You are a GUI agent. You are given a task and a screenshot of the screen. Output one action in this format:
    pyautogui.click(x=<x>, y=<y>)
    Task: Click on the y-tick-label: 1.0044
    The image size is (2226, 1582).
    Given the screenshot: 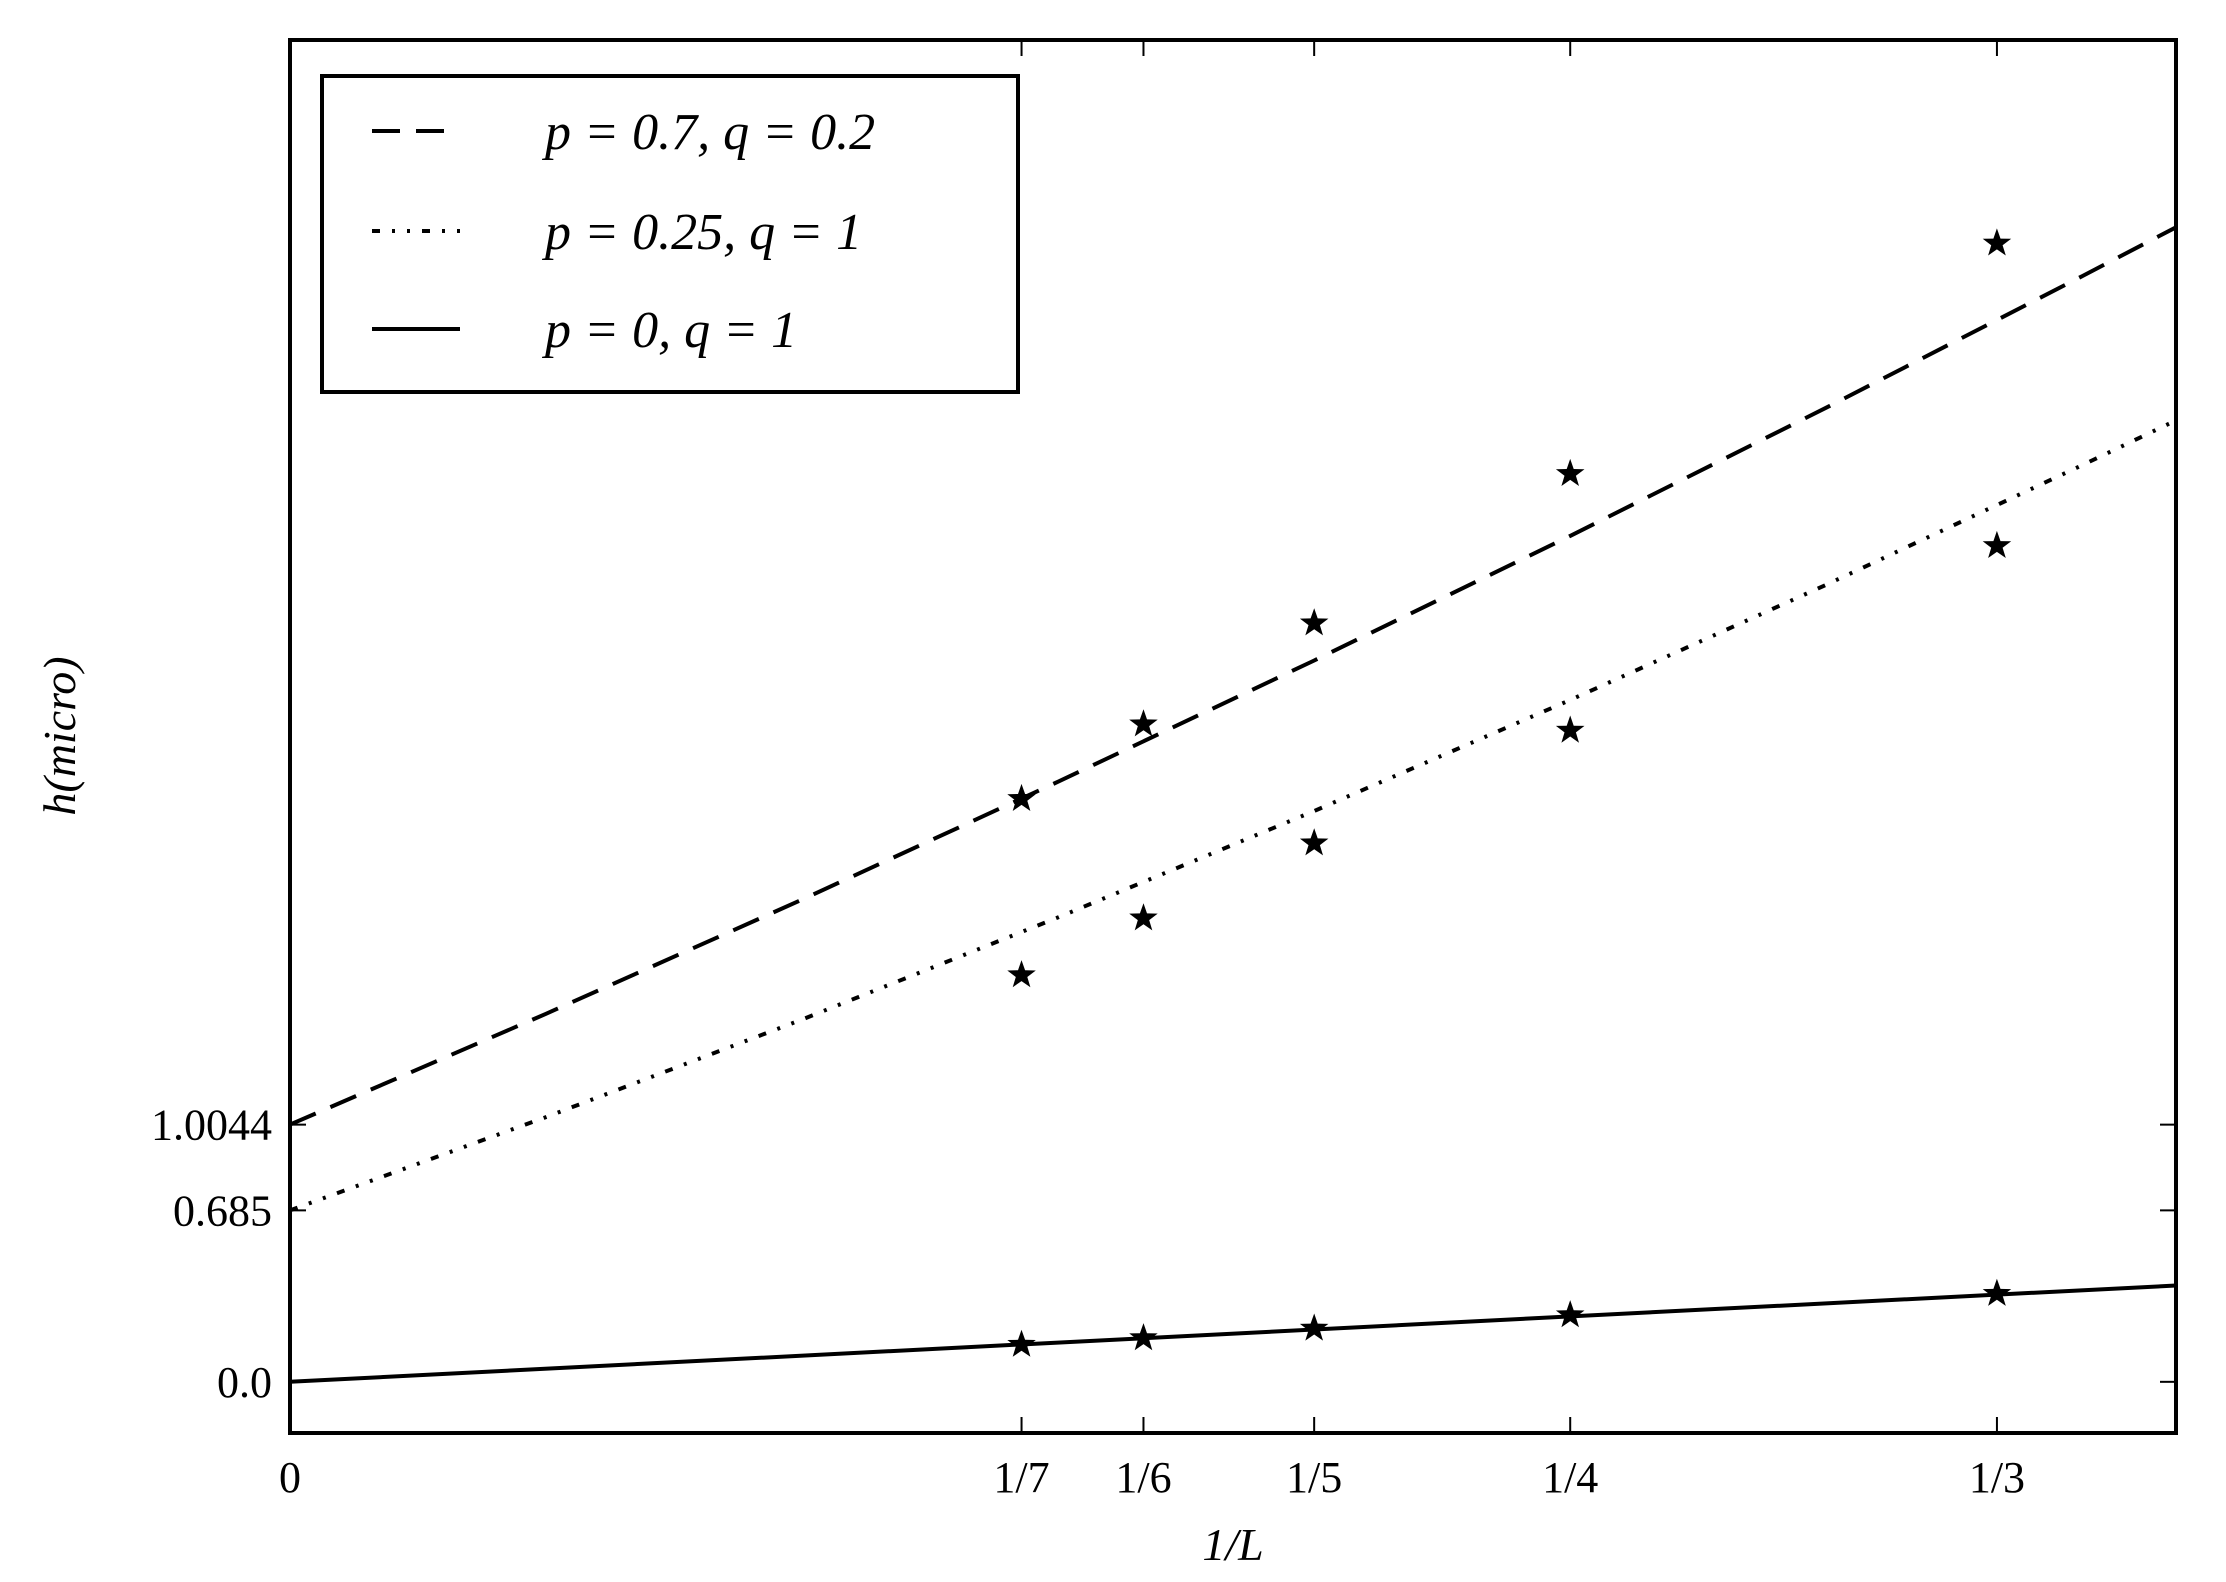 What is the action you would take?
    pyautogui.click(x=211, y=1125)
    